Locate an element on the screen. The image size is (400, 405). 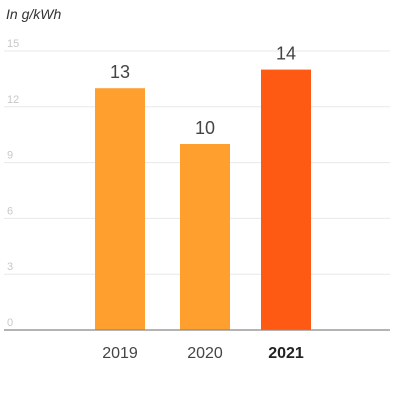
y-axis-unit-label: In g/kWh is located at coordinates (34, 14).